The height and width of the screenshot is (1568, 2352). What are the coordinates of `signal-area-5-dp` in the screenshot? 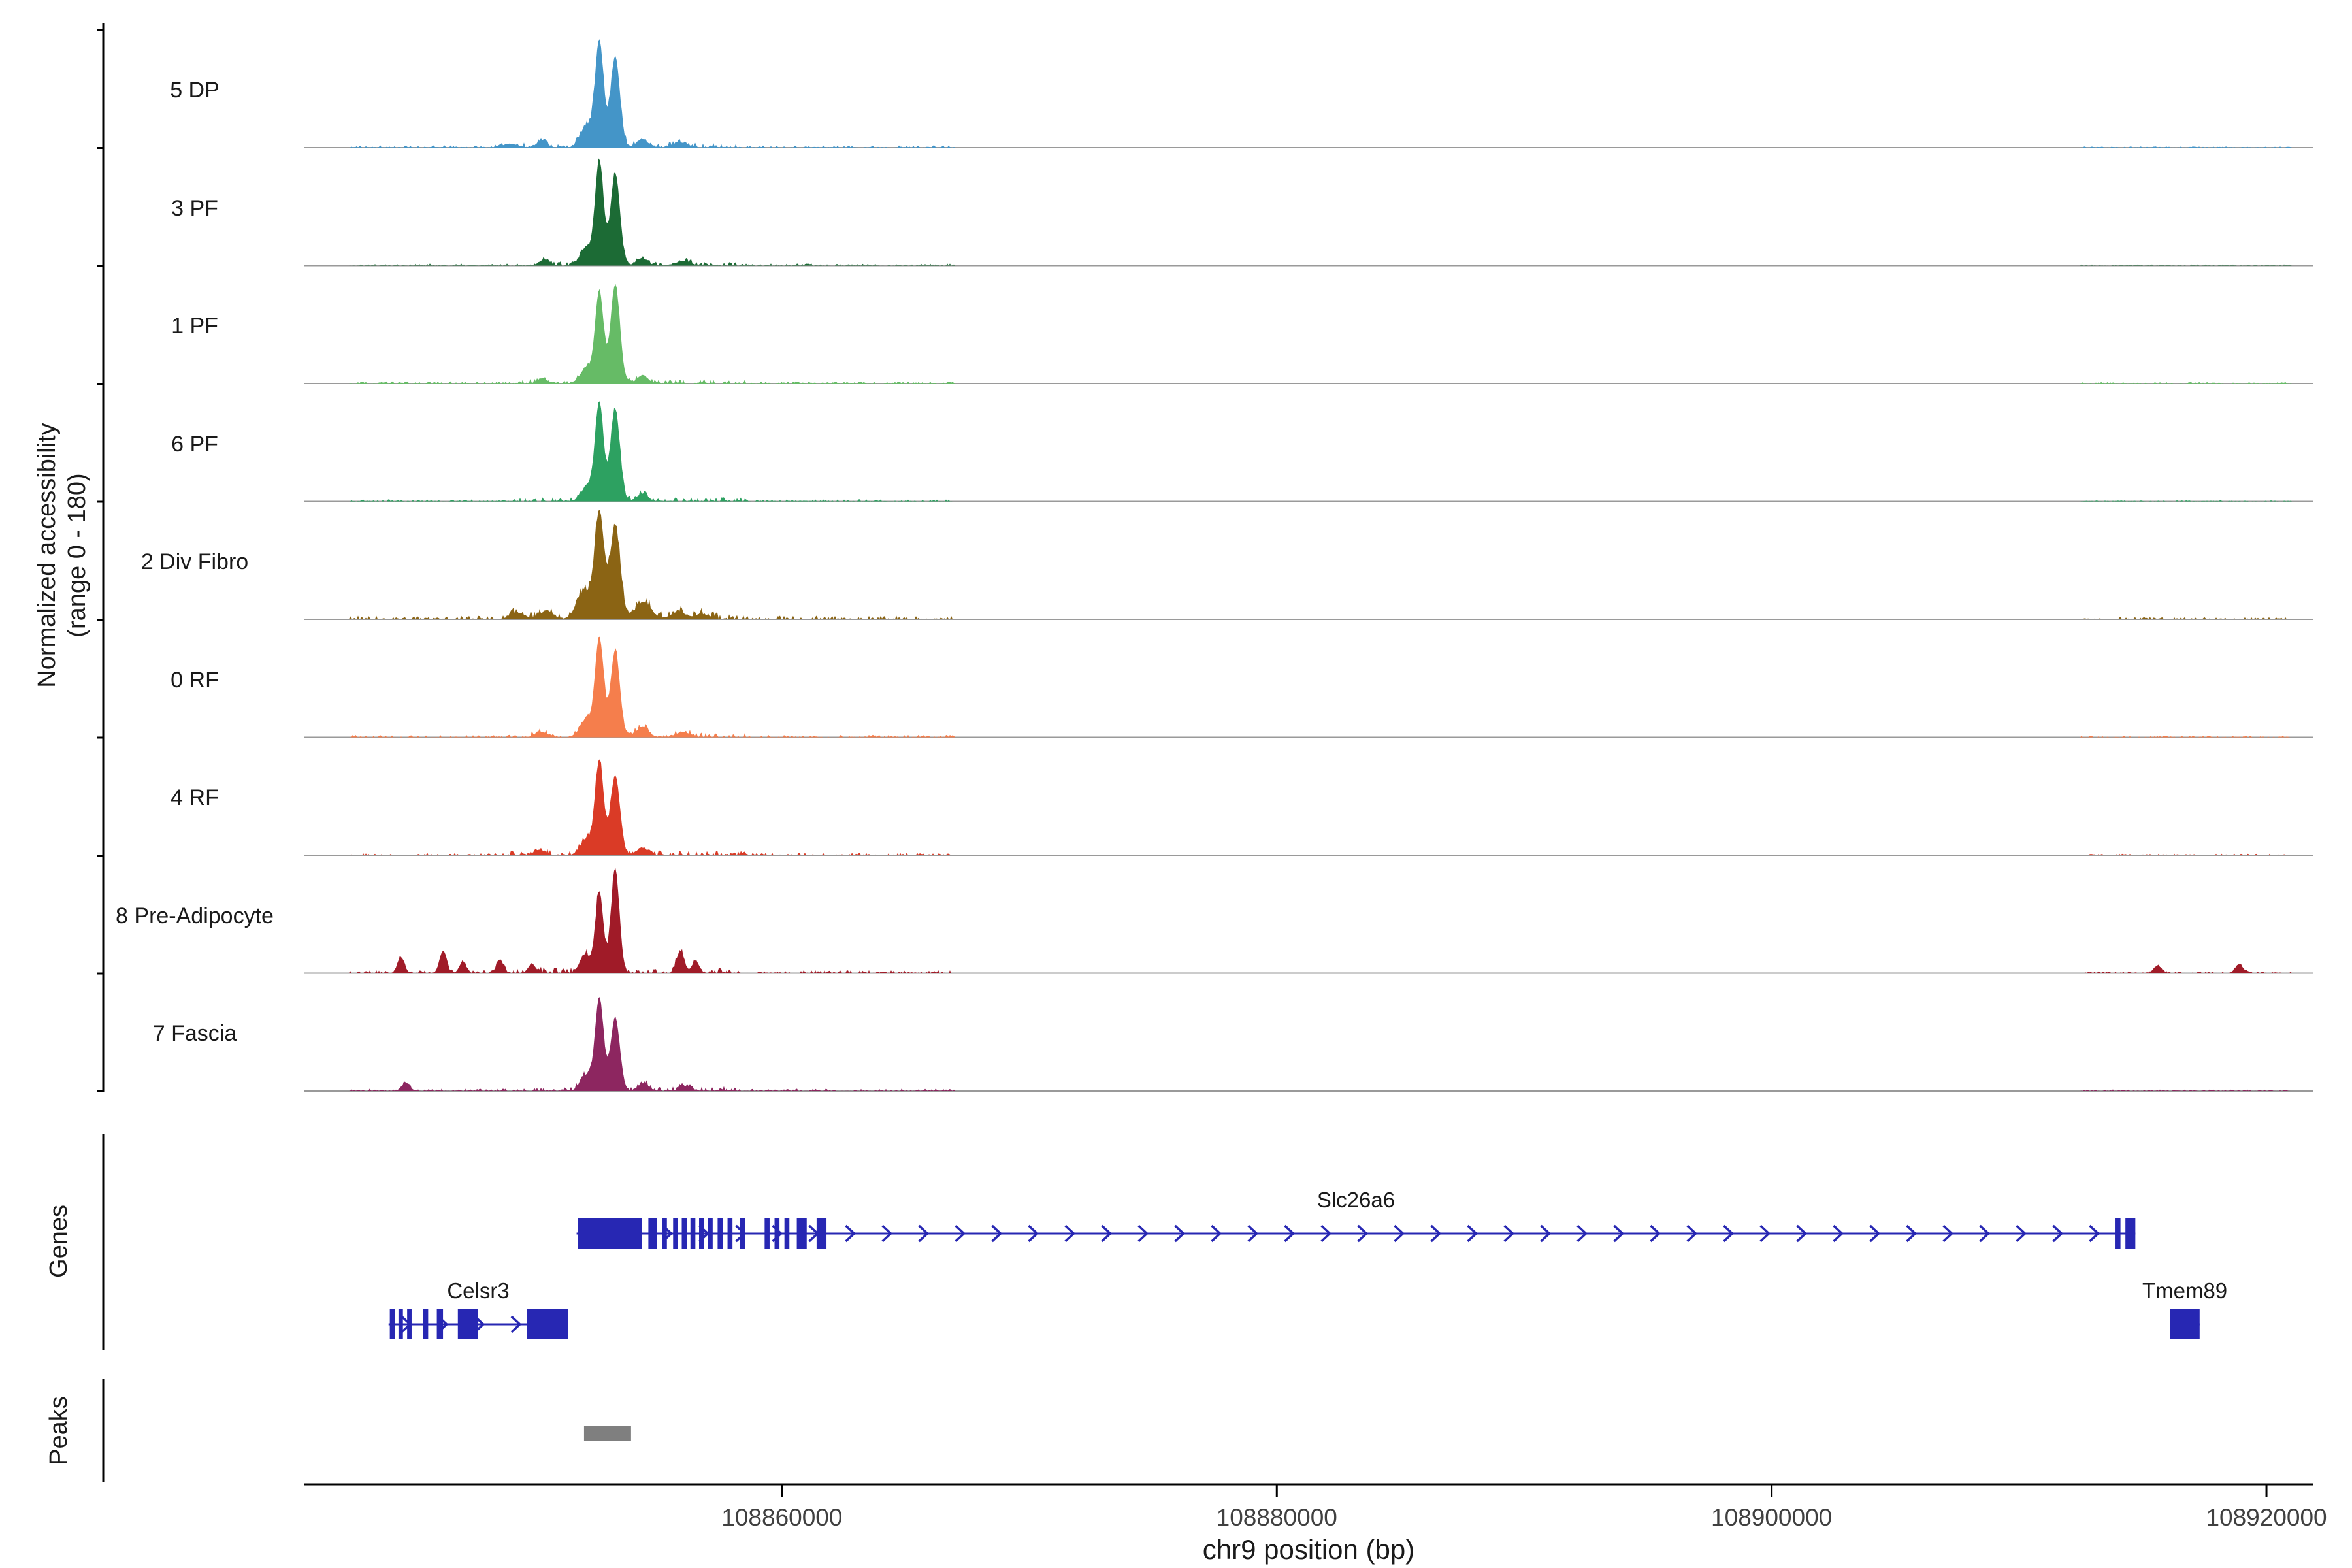 It's located at (1308, 93).